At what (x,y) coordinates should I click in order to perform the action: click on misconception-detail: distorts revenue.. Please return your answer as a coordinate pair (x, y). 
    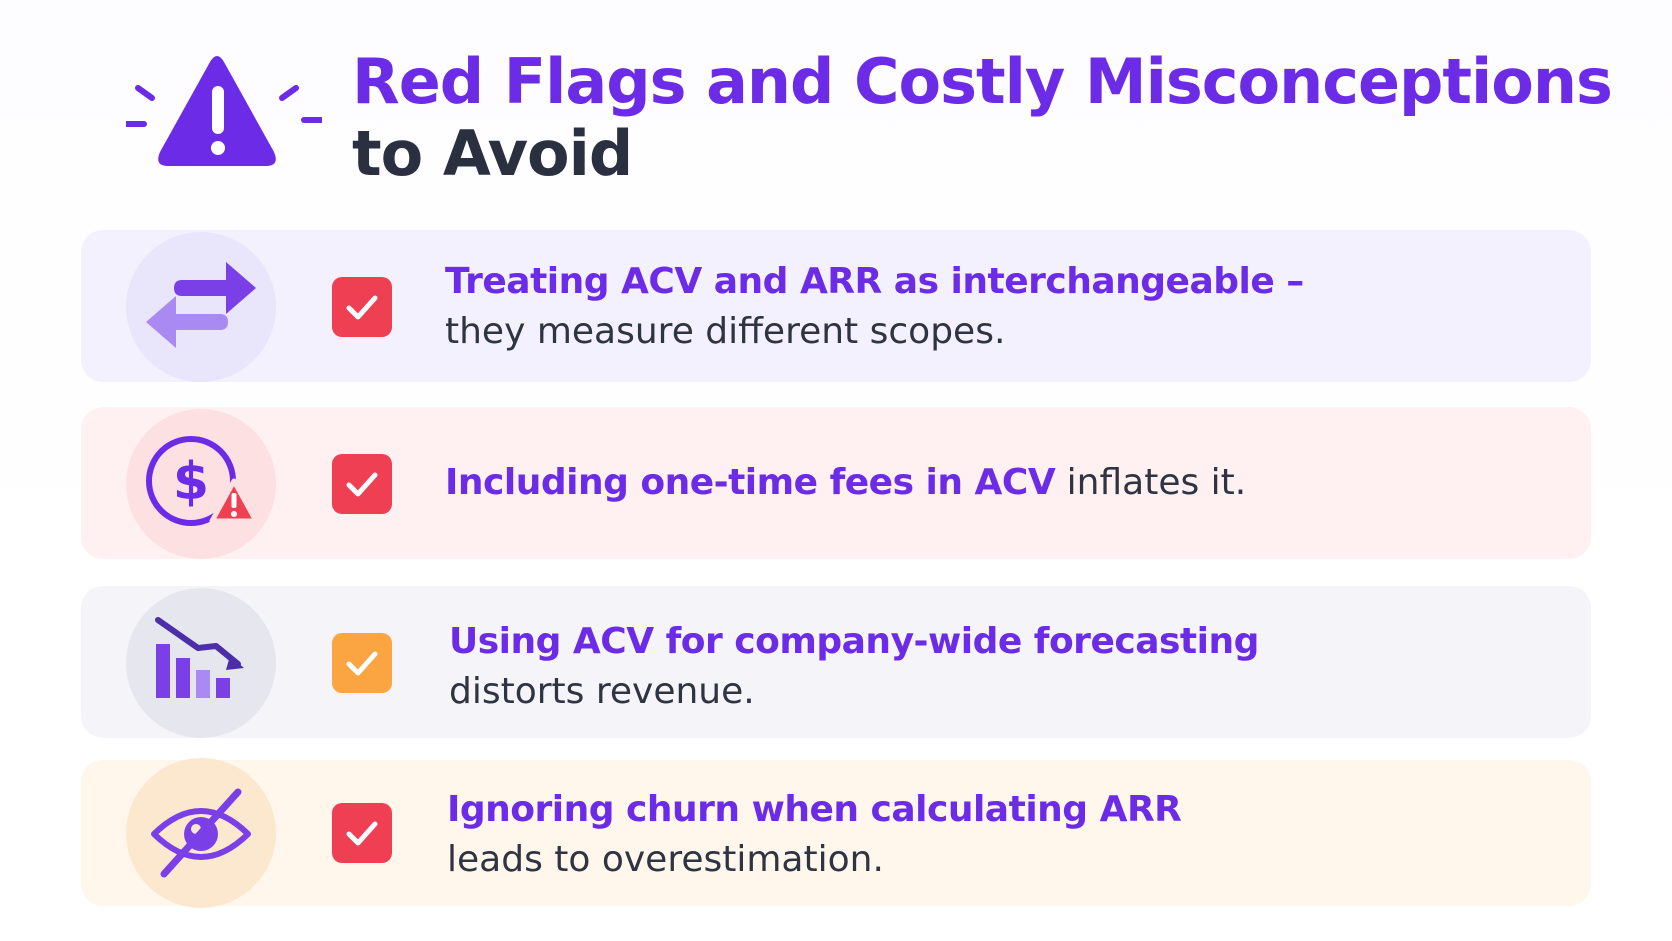
    Looking at the image, I should click on (602, 691).